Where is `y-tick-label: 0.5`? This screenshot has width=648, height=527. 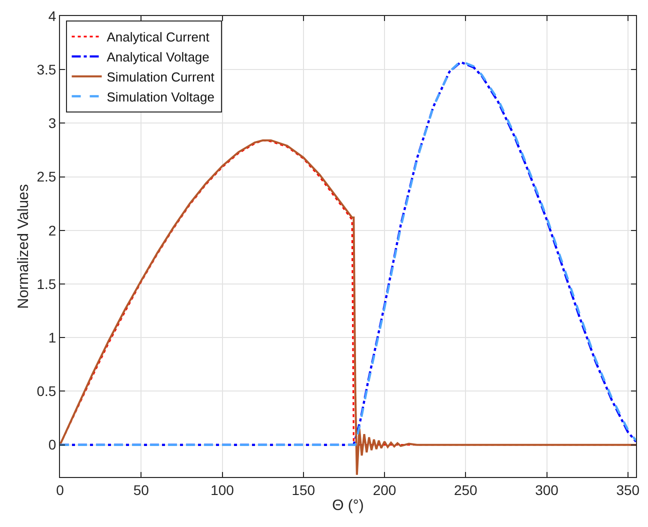
y-tick-label: 0.5 is located at coordinates (46, 391).